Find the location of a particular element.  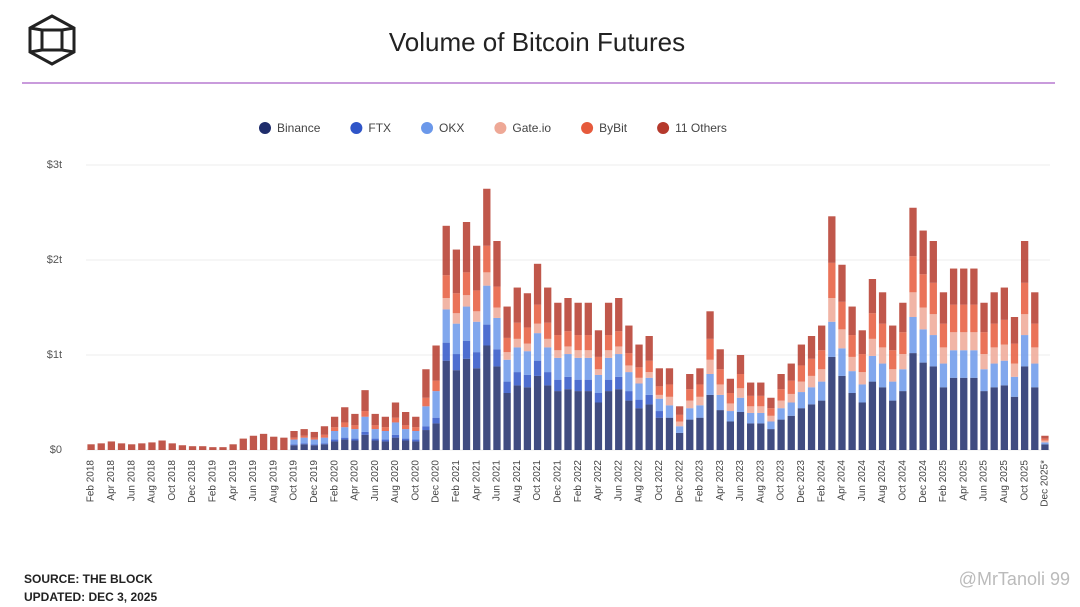

x-tick-label: Jun 2024 is located at coordinates (862, 481).